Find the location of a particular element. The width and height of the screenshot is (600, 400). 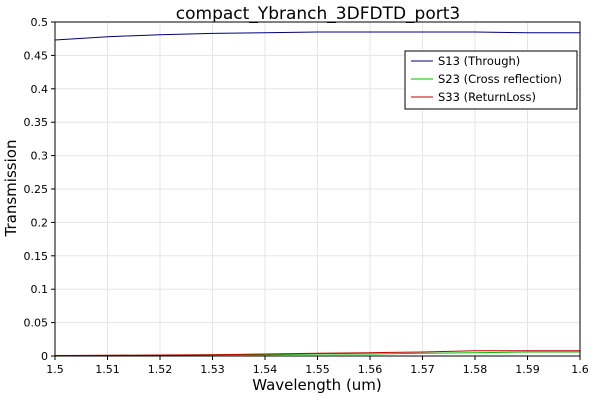

x-tick-label: 1.58 is located at coordinates (475, 369).